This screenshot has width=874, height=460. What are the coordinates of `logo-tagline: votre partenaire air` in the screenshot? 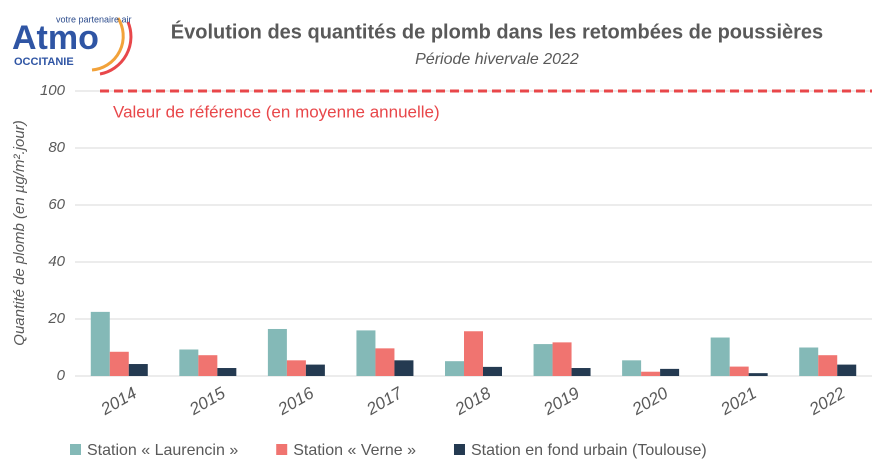 It's located at (94, 19).